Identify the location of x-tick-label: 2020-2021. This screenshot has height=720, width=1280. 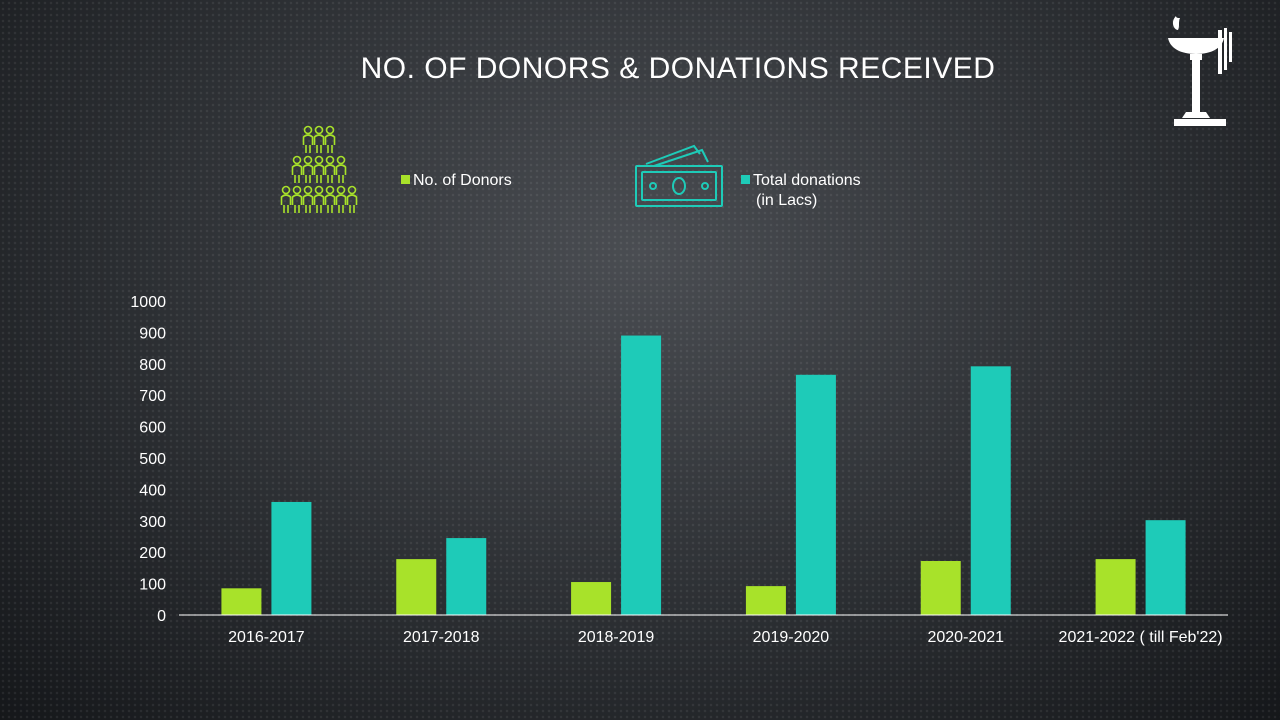
(965, 637).